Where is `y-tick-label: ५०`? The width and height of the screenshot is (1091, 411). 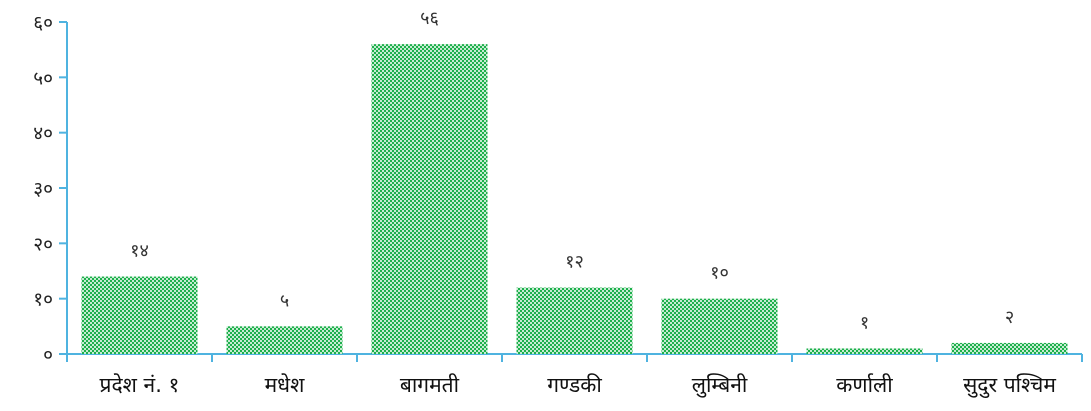 y-tick-label: ५० is located at coordinates (43, 78).